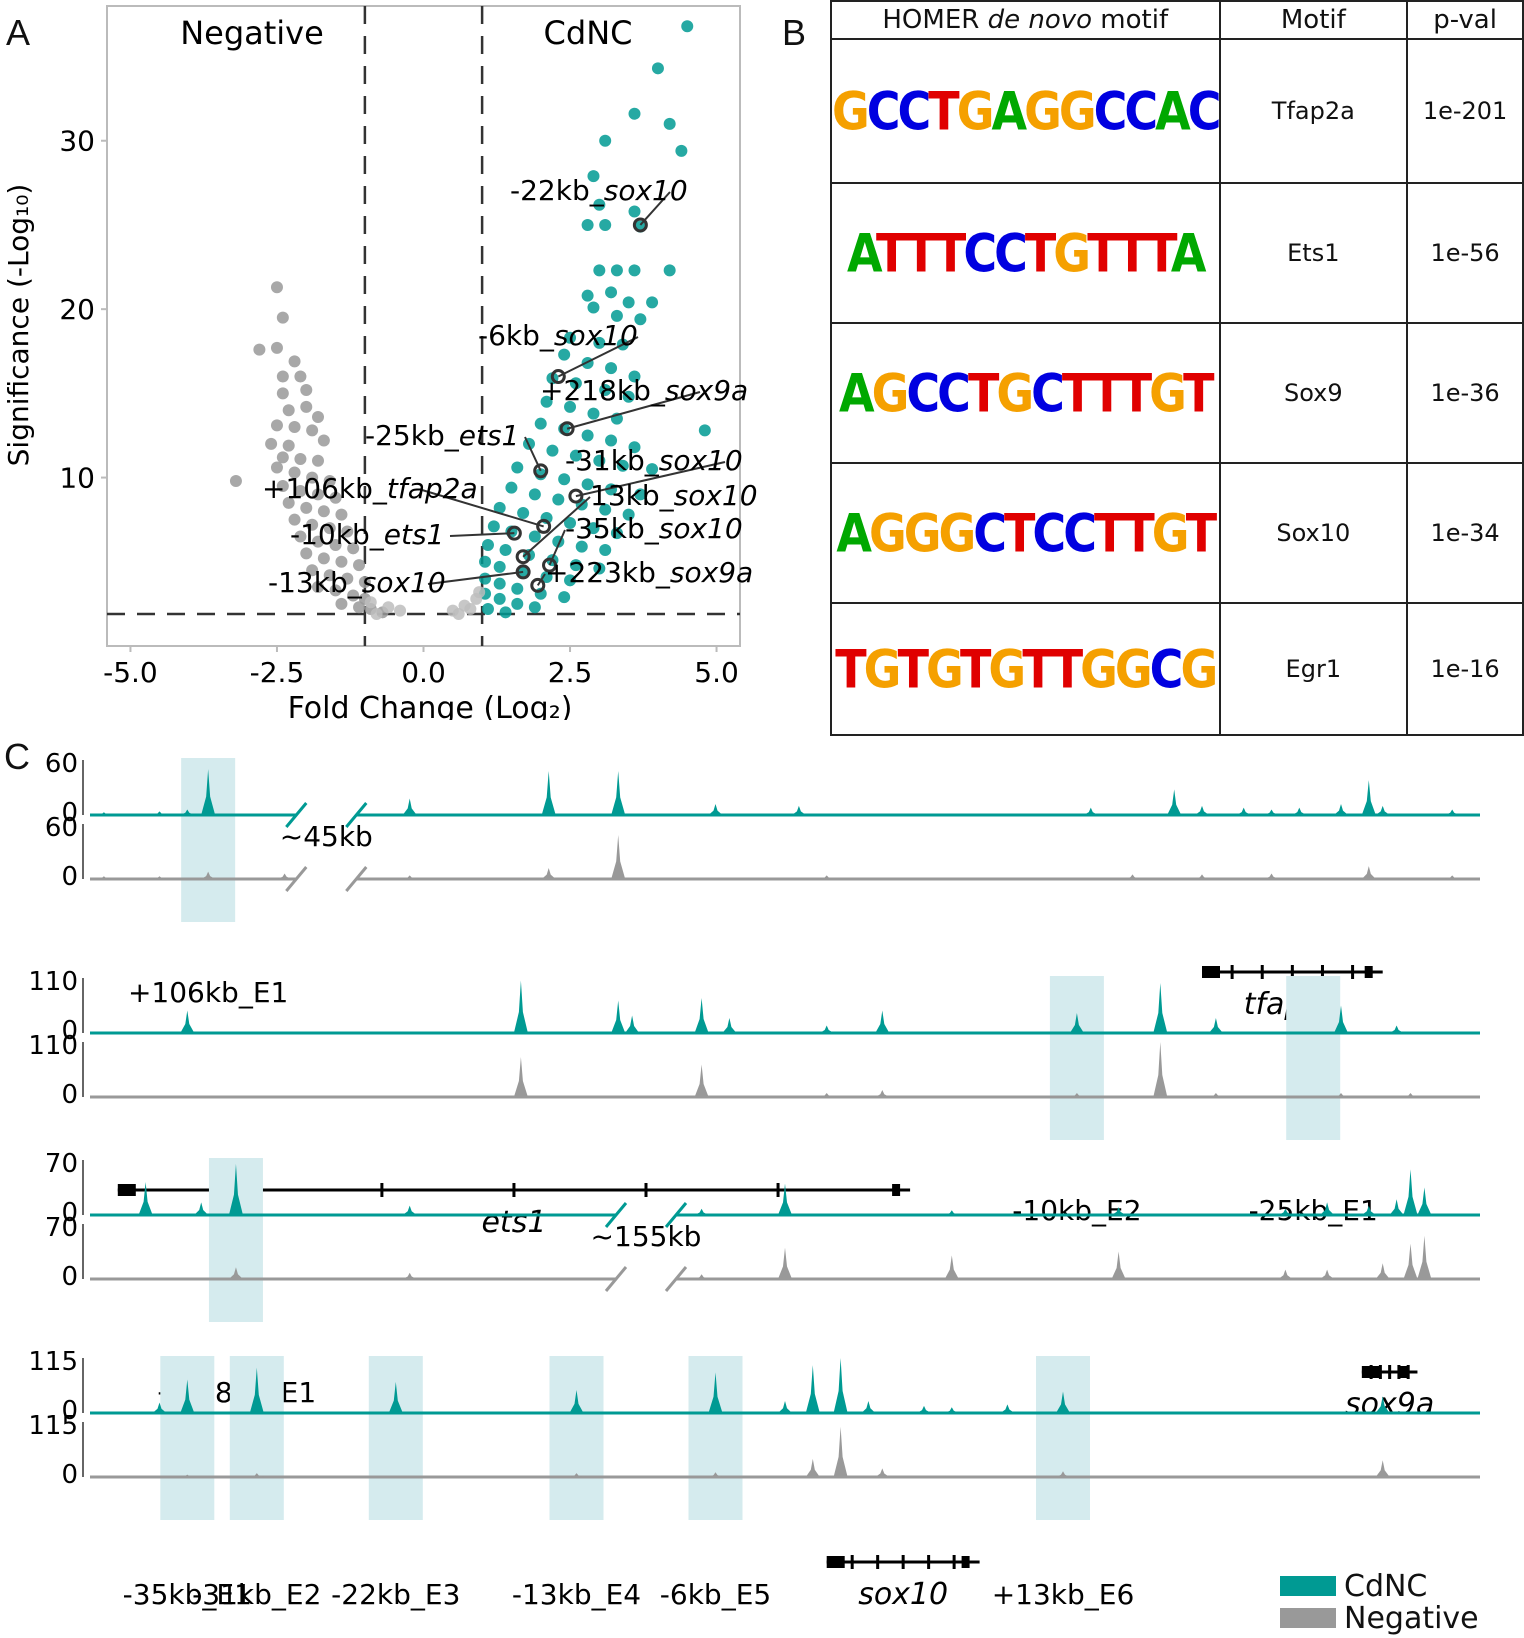 The width and height of the screenshot is (1524, 1638). What do you see at coordinates (1379, 1618) in the screenshot?
I see `legend-item-negative: Negative` at bounding box center [1379, 1618].